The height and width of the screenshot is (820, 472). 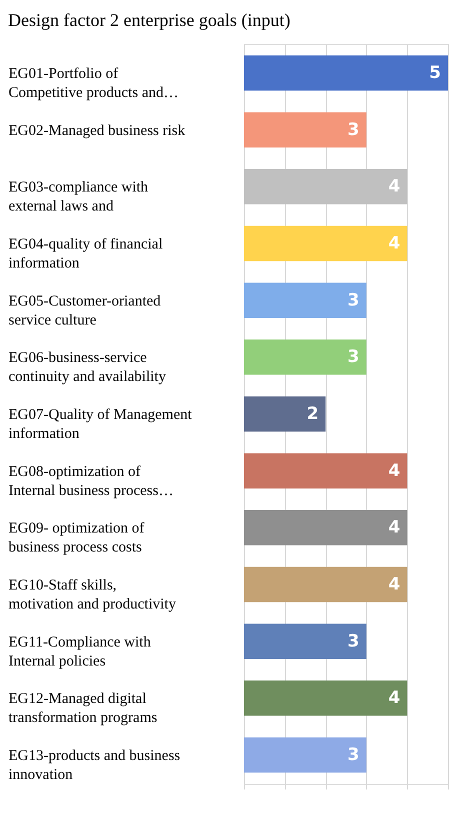 What do you see at coordinates (97, 130) in the screenshot?
I see `y-tick-label: EG02-Managed business risk` at bounding box center [97, 130].